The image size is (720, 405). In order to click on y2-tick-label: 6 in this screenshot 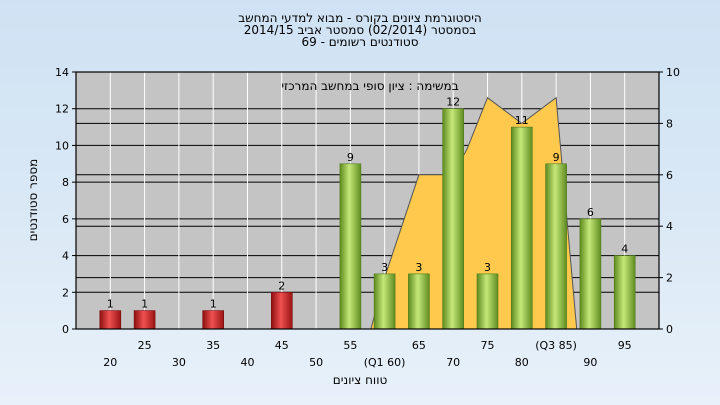, I will do `click(669, 175)`.